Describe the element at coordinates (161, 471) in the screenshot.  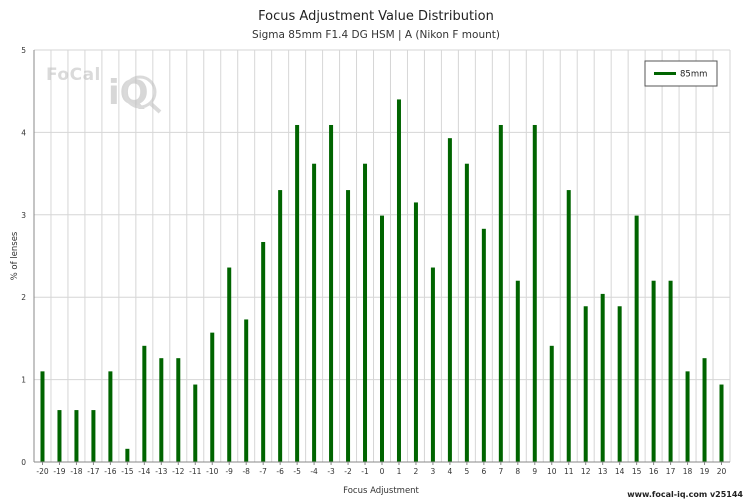
I see `x-tick-label: -13` at that location.